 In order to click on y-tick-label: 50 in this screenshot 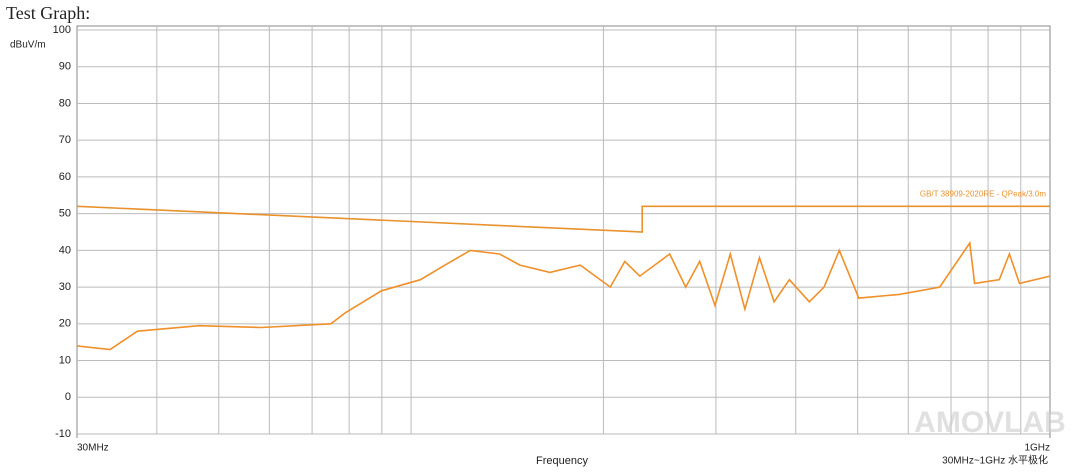, I will do `click(65, 214)`.